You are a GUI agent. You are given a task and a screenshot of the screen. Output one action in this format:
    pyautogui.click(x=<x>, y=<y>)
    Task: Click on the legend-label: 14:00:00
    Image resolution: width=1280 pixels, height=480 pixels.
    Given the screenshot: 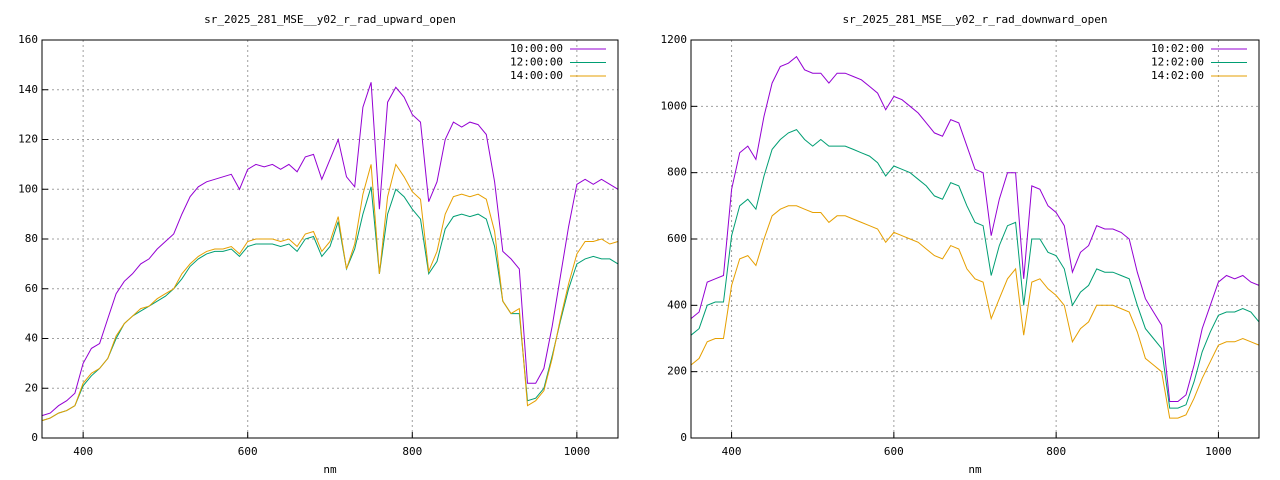 What is the action you would take?
    pyautogui.click(x=536, y=75)
    